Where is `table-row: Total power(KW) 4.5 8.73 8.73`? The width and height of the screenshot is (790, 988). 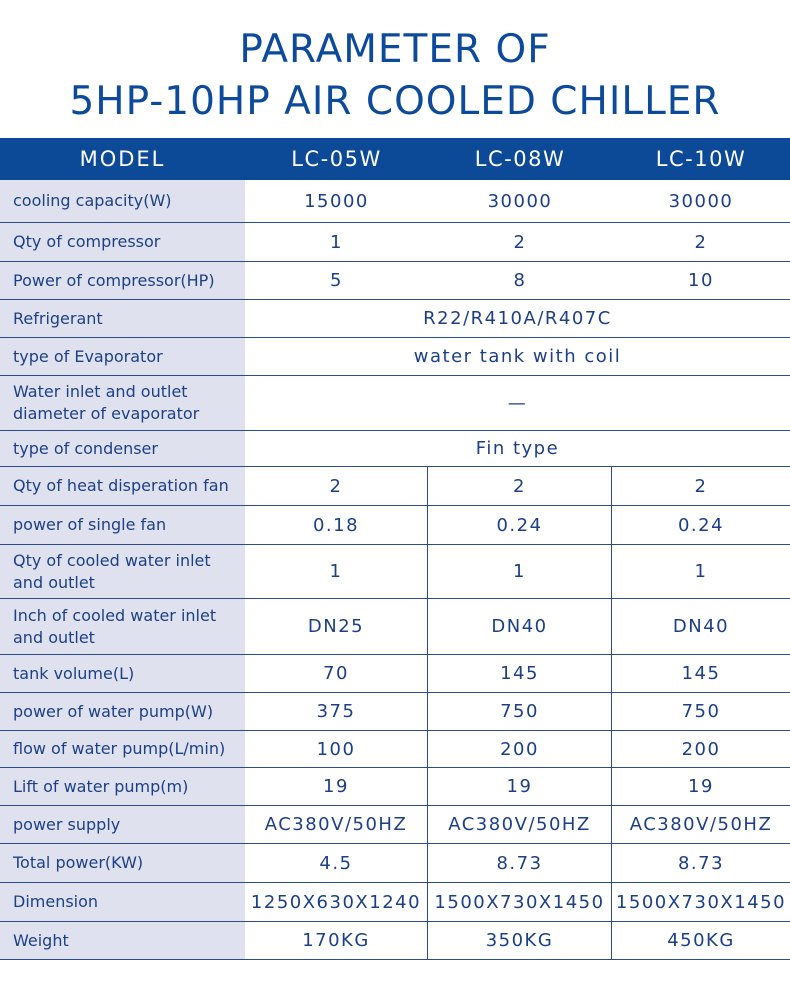
table-row: Total power(KW) 4.5 8.73 8.73 is located at coordinates (395, 863).